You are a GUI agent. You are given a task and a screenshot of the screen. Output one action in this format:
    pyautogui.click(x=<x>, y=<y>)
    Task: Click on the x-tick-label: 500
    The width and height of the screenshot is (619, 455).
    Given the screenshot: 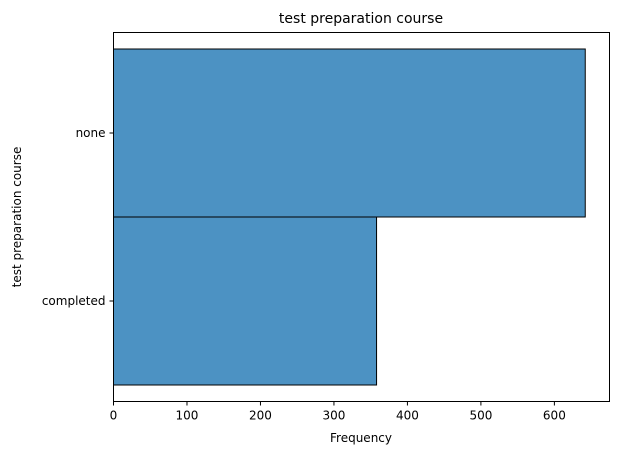 What is the action you would take?
    pyautogui.click(x=480, y=416)
    